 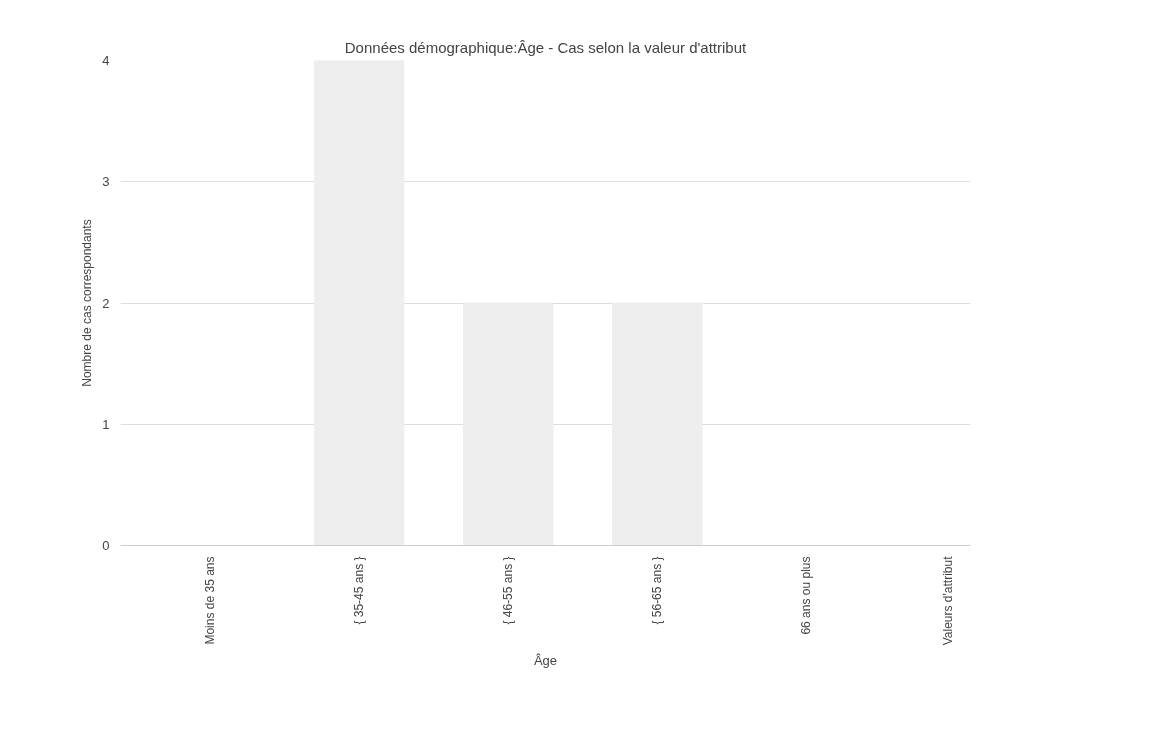 What do you see at coordinates (948, 600) in the screenshot?
I see `text: Valeurs d'attribut` at bounding box center [948, 600].